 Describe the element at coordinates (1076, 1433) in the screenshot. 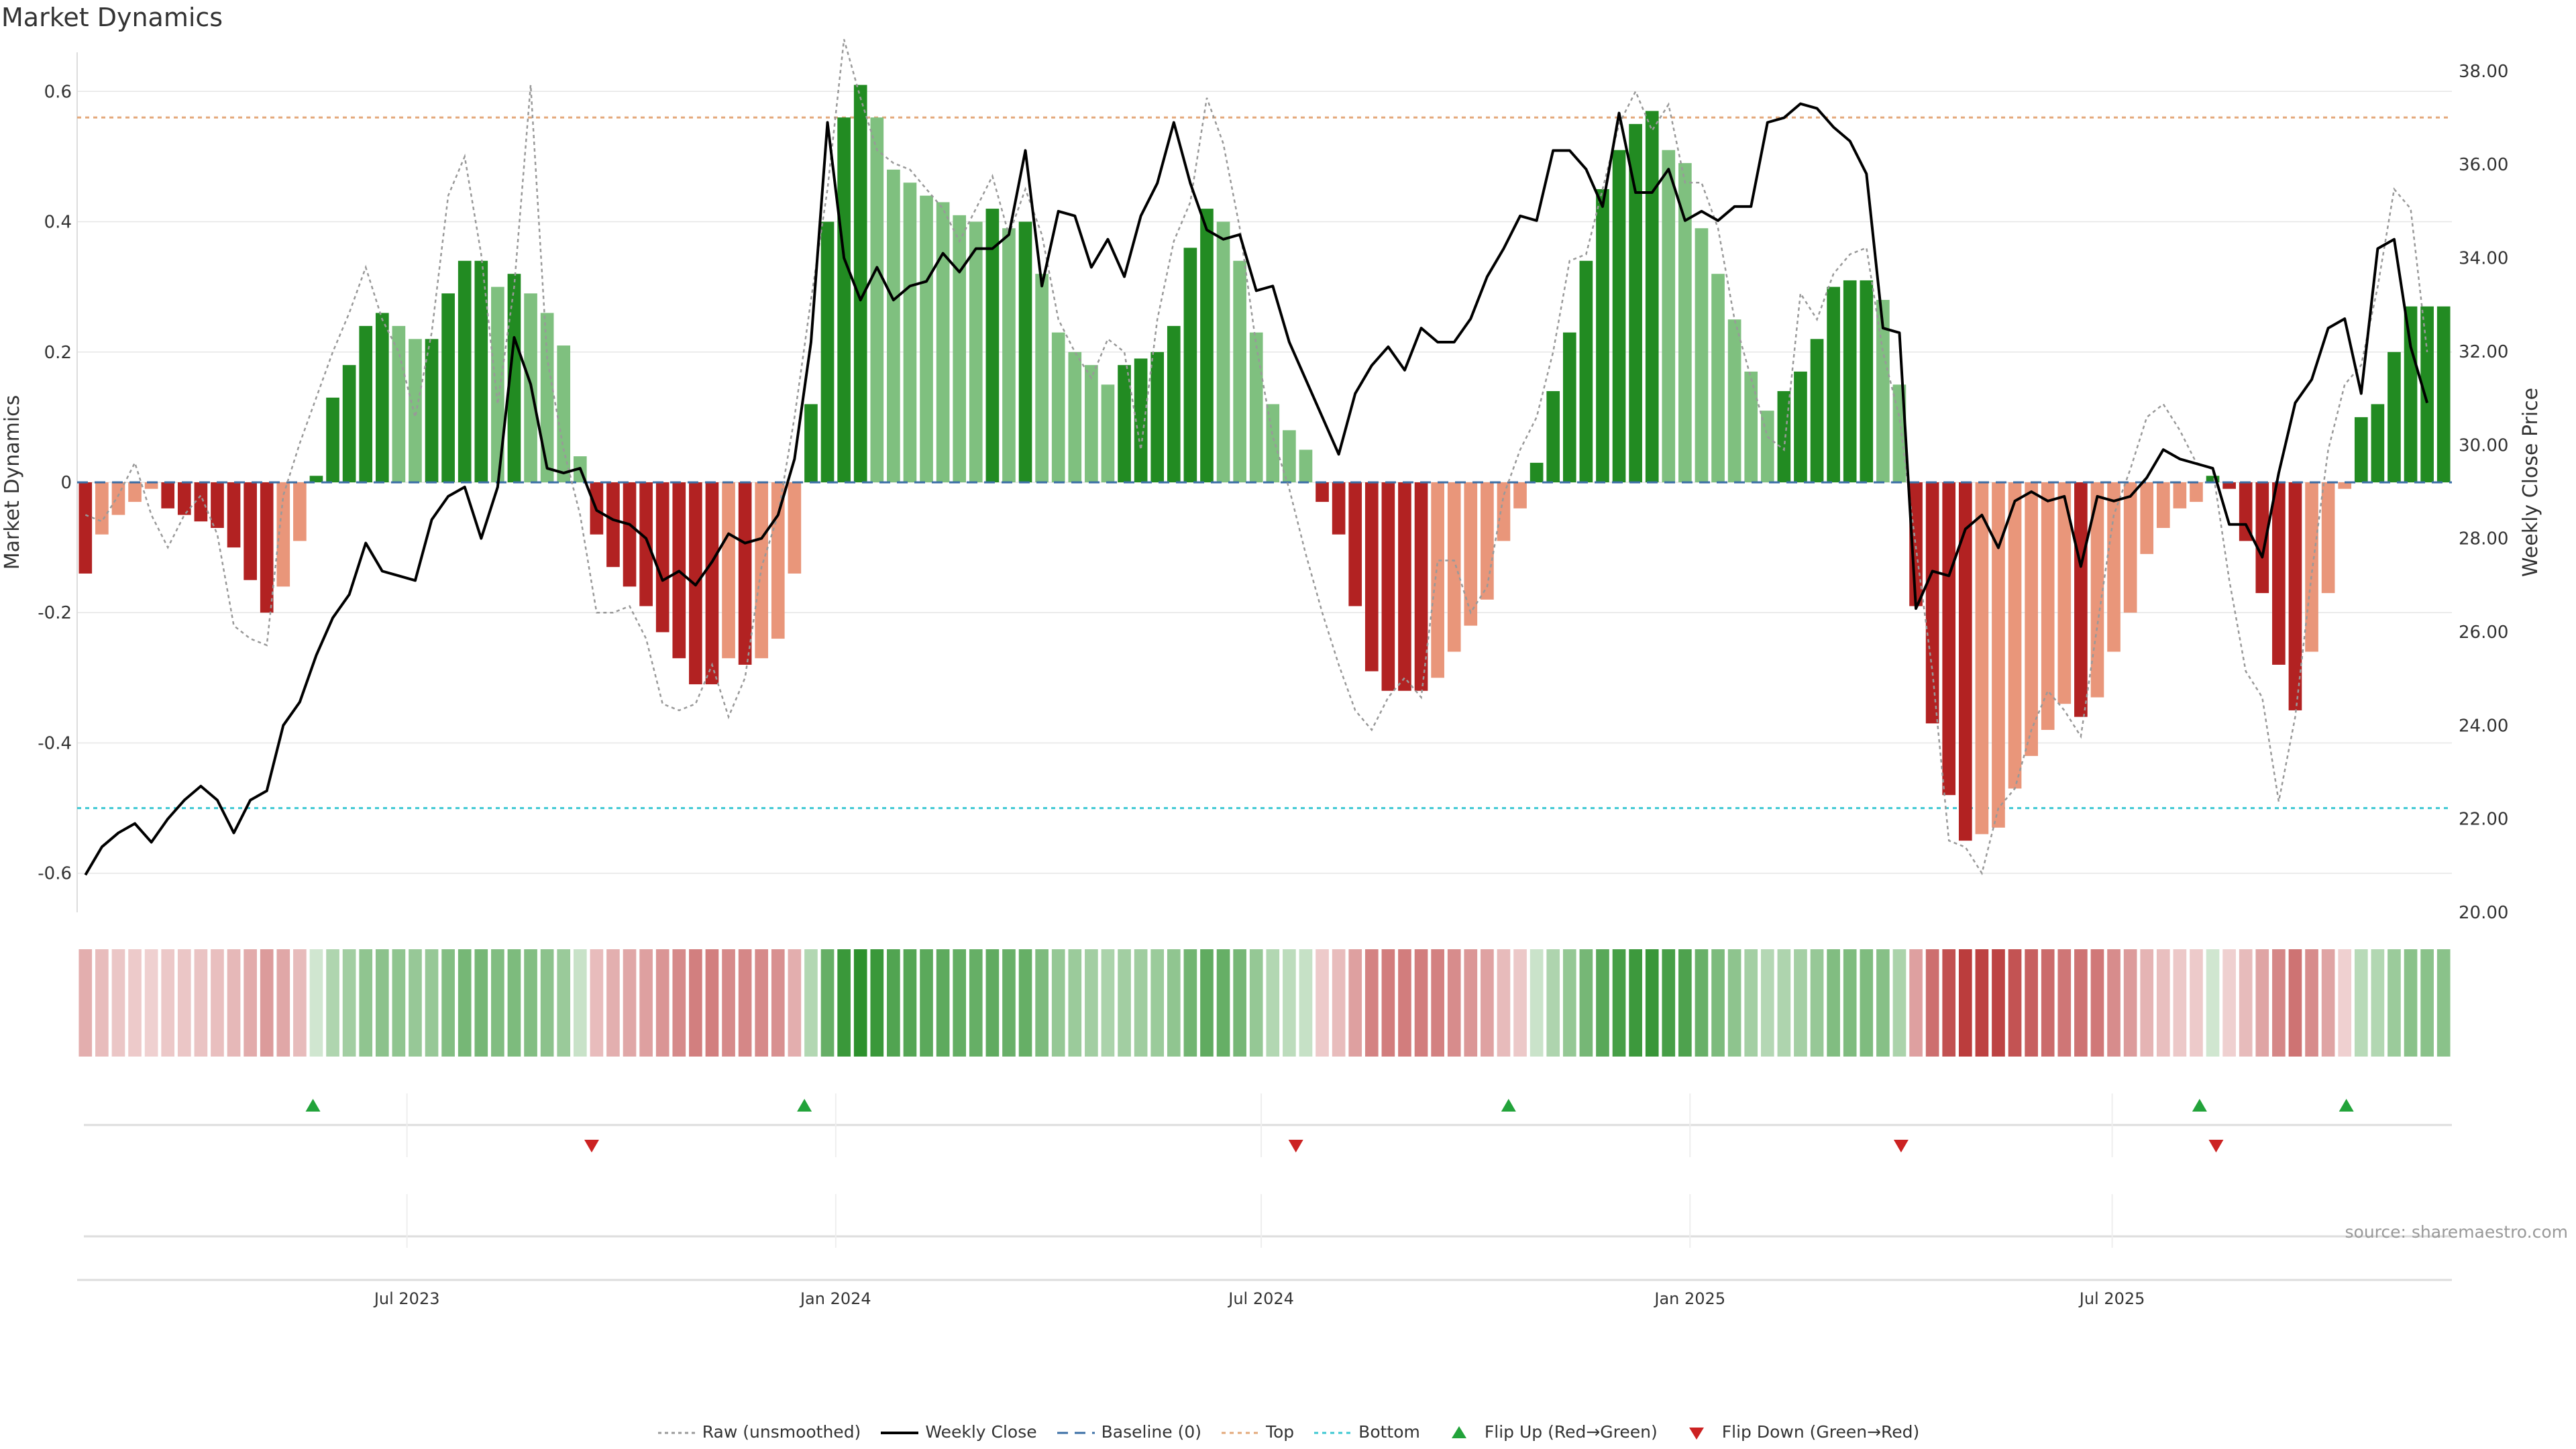

I see `legend-swatch-baseline` at that location.